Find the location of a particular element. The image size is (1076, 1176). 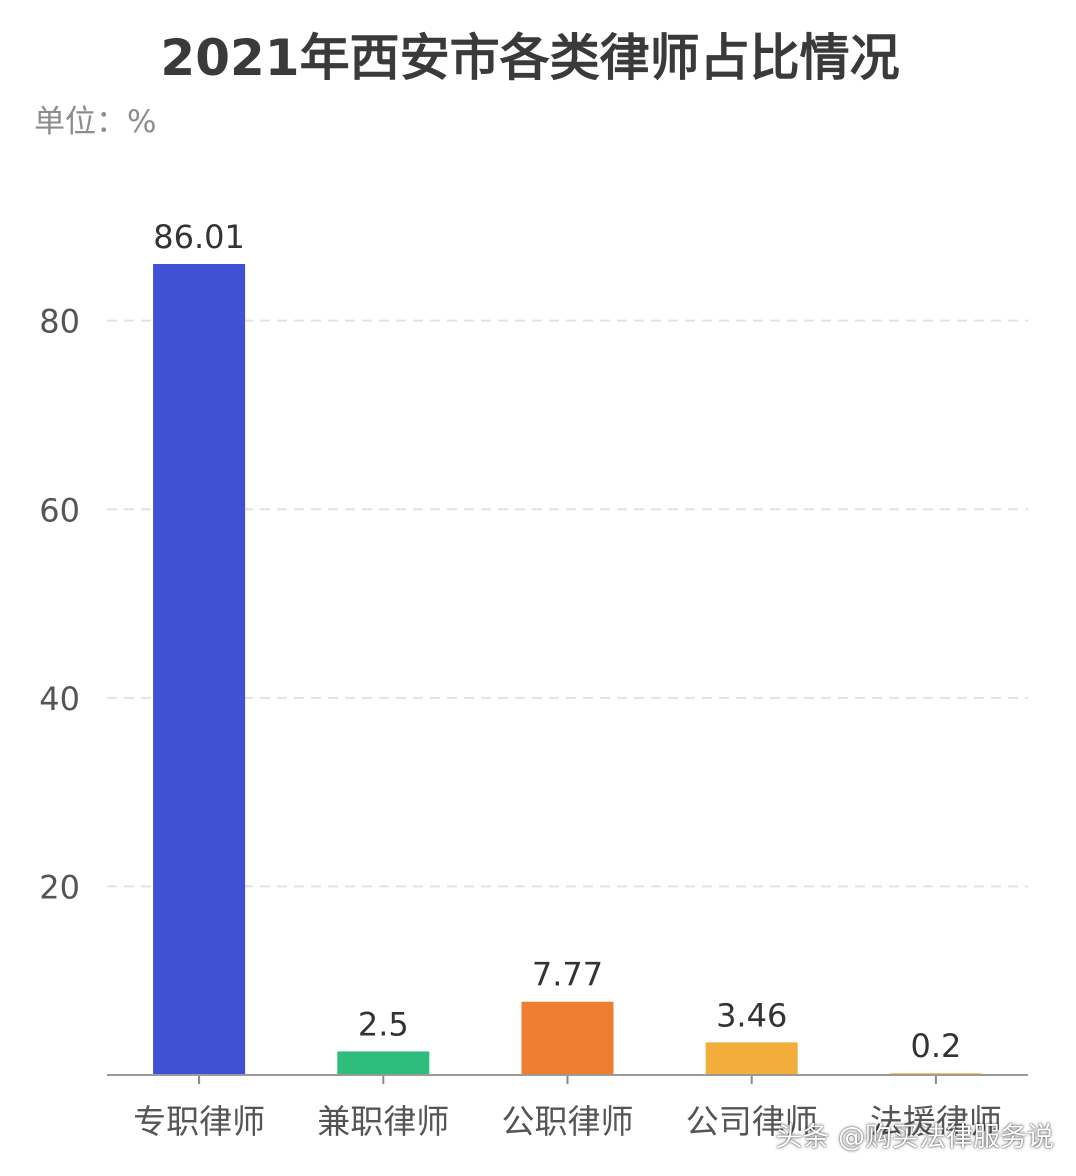

x-tick-label: 公司律师 is located at coordinates (752, 1121).